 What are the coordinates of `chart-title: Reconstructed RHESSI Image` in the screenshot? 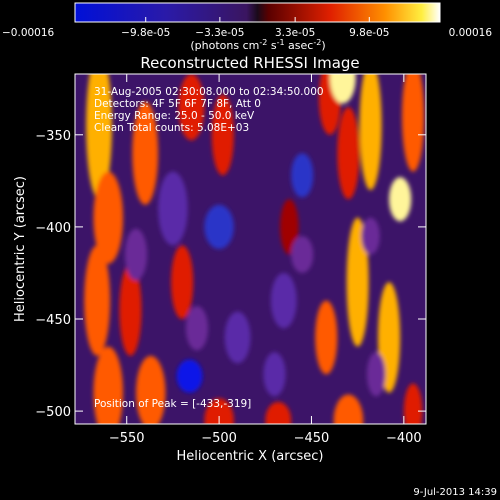 It's located at (249, 63).